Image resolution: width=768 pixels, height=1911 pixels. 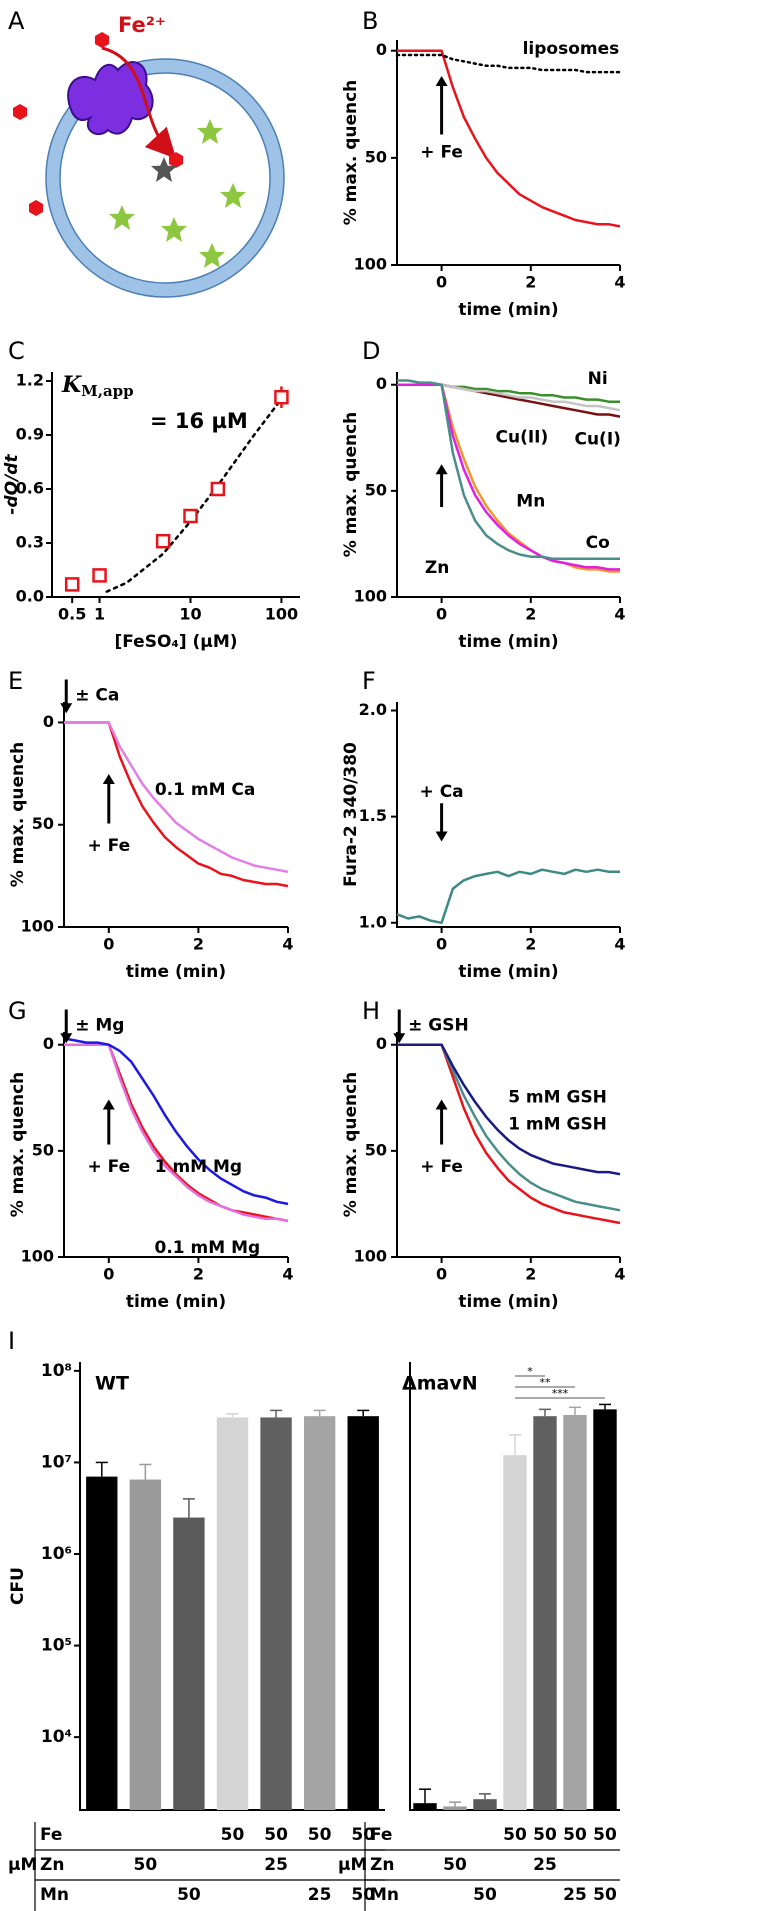 I want to click on panel-letter: G, so click(x=17, y=1011).